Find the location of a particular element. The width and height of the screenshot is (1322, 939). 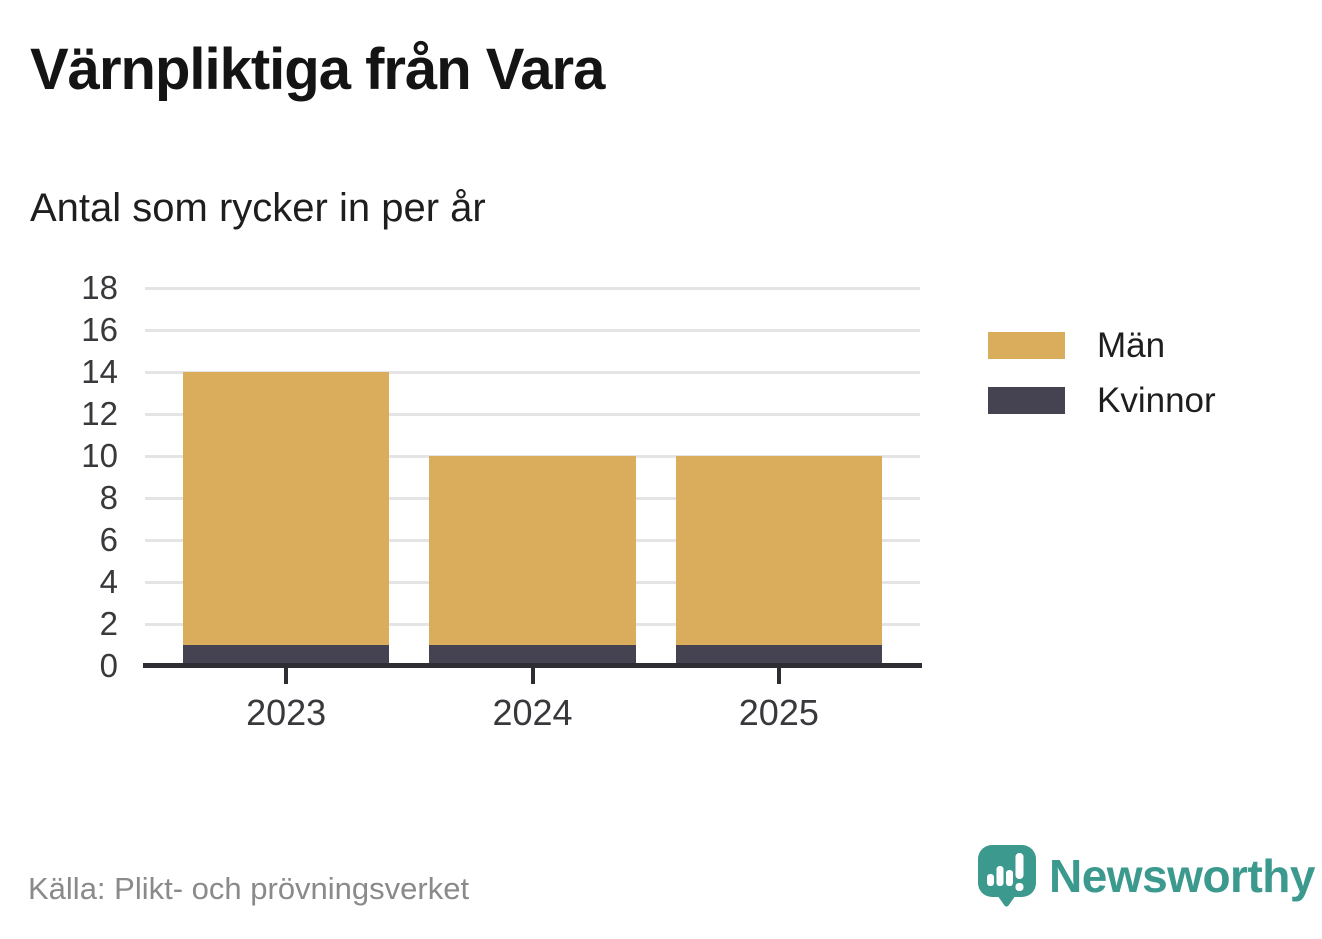

legend-item-men: Män is located at coordinates (1102, 345).